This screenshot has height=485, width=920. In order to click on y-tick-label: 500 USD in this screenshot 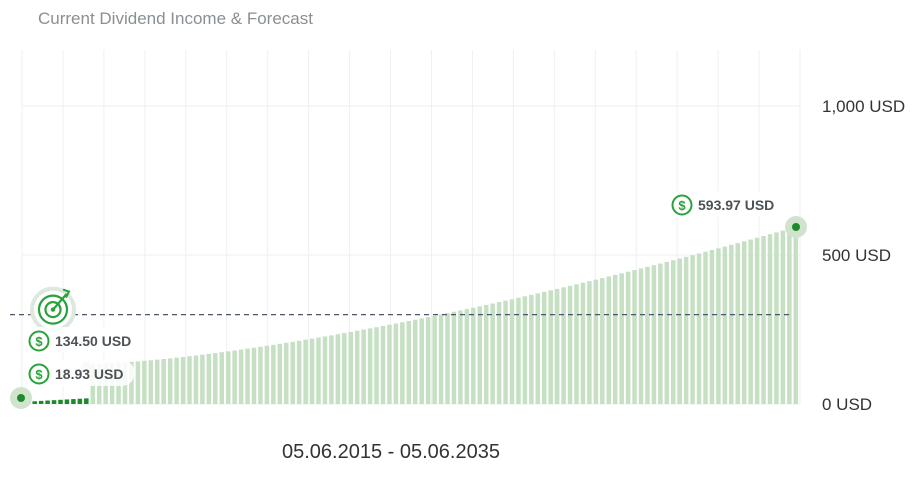, I will do `click(856, 255)`.